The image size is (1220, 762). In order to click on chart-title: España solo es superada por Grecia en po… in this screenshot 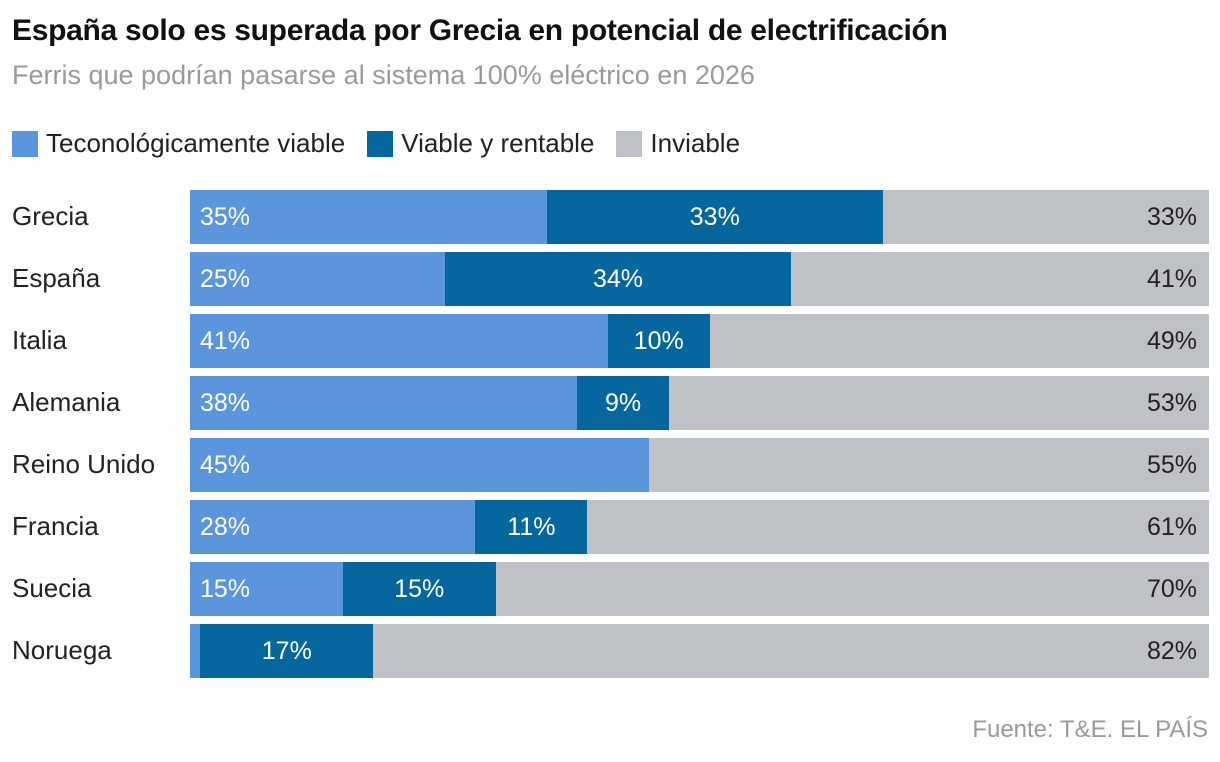, I will do `click(480, 30)`.